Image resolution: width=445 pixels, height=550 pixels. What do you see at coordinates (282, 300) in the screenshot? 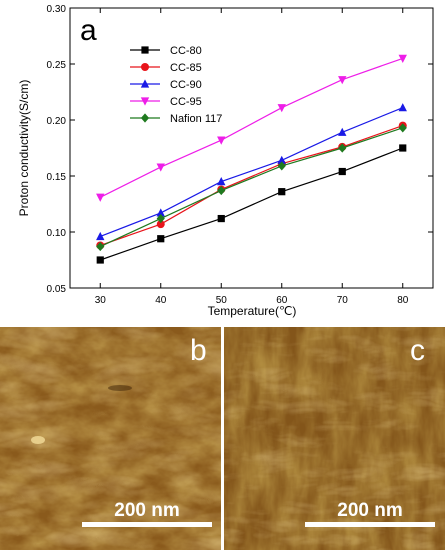
I see `x-tick-label: 60` at bounding box center [282, 300].